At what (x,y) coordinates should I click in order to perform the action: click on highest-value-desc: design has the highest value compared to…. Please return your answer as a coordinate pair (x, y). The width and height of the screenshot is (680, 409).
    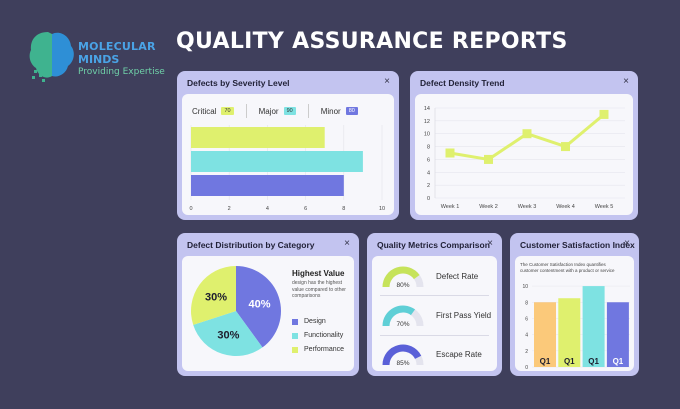
    Looking at the image, I should click on (319, 289).